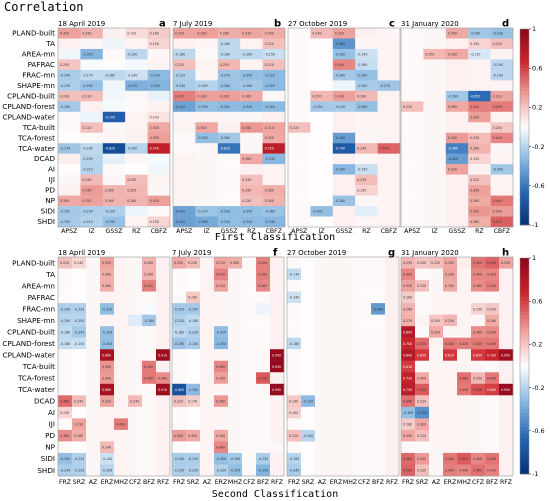  What do you see at coordinates (407, 367) in the screenshot?
I see `cell-value: 0.610` at bounding box center [407, 367].